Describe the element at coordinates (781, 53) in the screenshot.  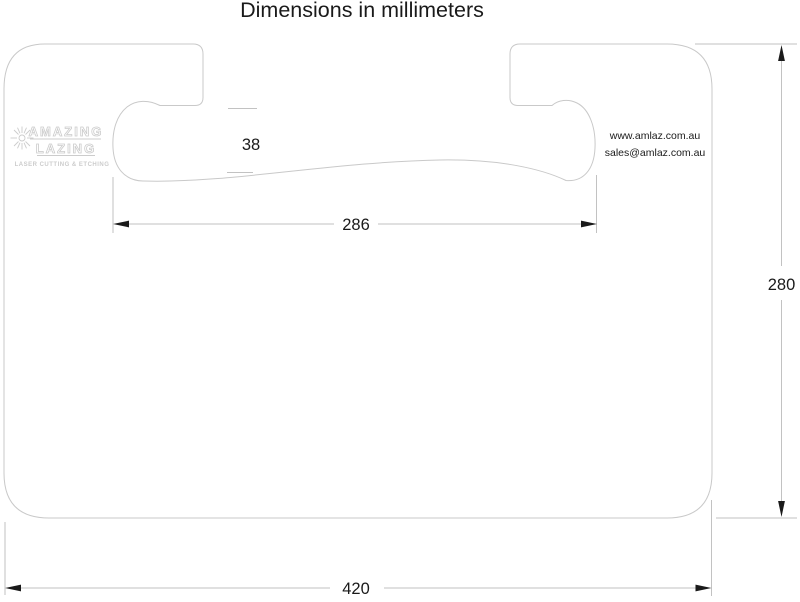
I see `arrow-up-icon` at that location.